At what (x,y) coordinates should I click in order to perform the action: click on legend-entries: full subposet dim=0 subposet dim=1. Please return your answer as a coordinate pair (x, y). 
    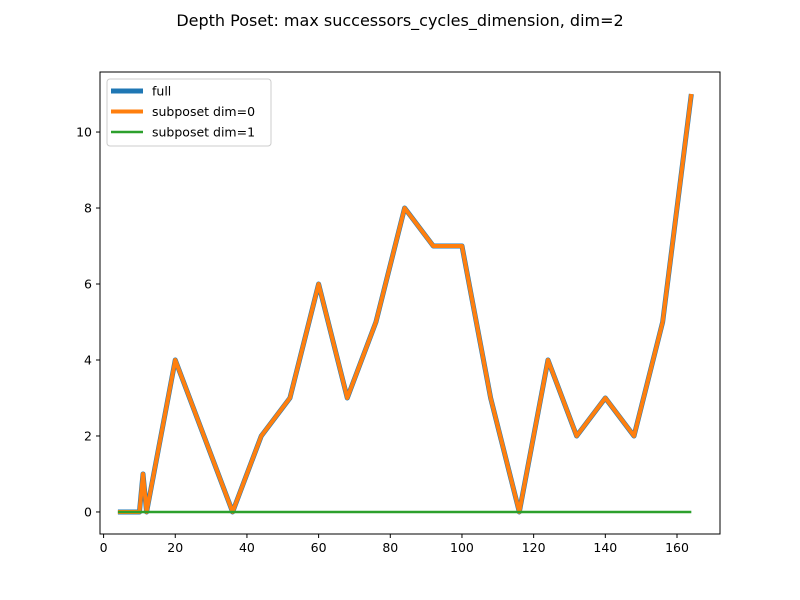
    Looking at the image, I should click on (183, 112).